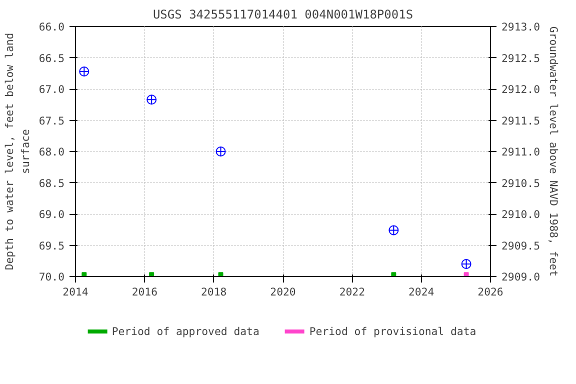 The image size is (576, 384). Describe the element at coordinates (51, 89) in the screenshot. I see `y-tick-label: 67.0` at that location.